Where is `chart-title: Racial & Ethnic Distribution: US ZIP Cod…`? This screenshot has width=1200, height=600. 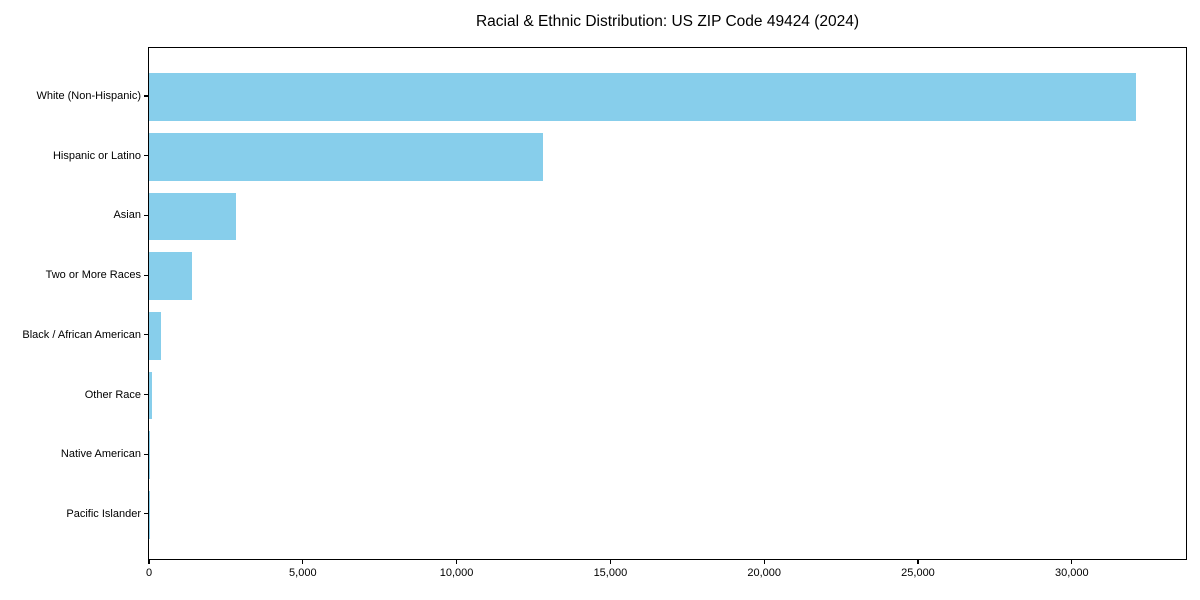 chart-title: Racial & Ethnic Distribution: US ZIP Cod… is located at coordinates (667, 21).